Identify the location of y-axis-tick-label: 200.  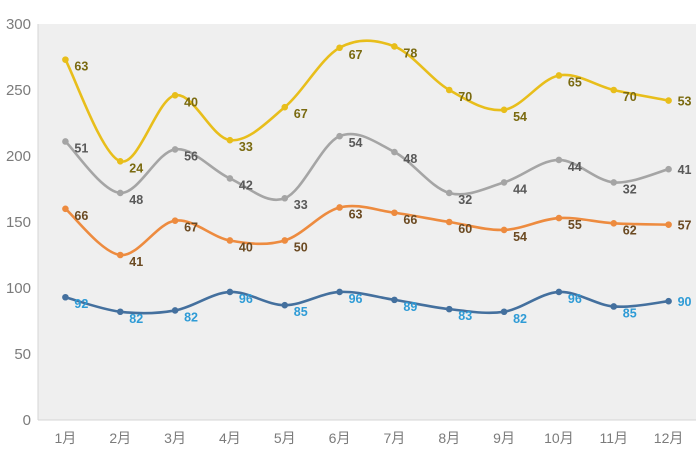
(18, 156).